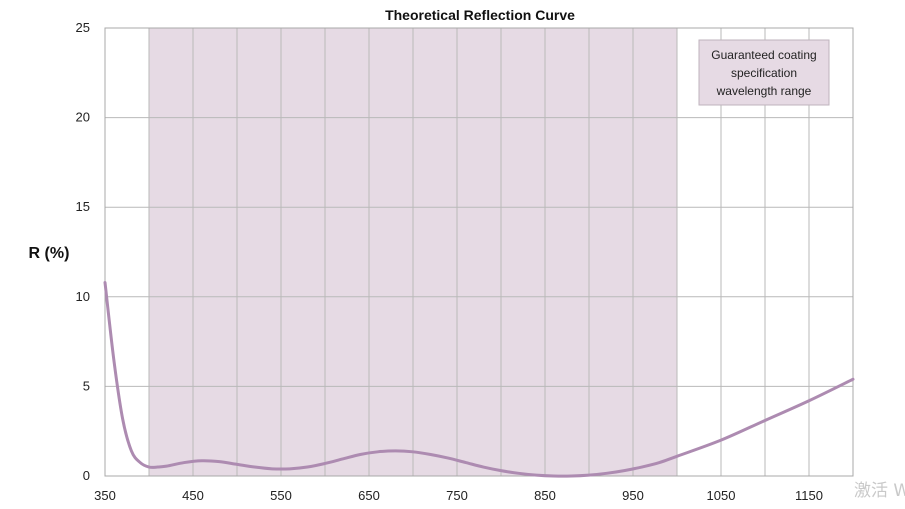  I want to click on y-tick-label-20: 20, so click(83, 117).